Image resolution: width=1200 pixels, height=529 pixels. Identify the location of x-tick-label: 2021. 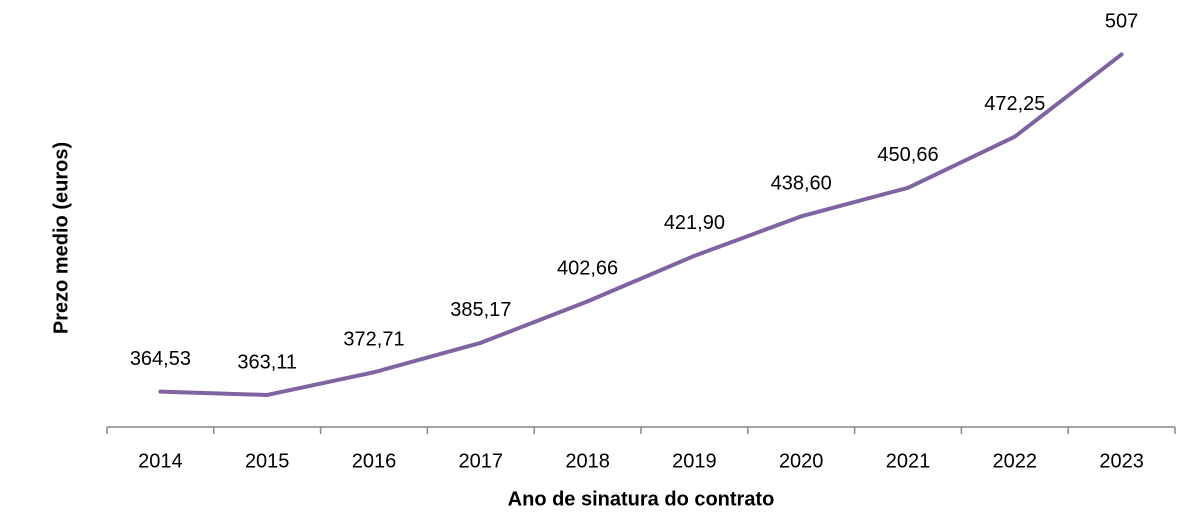
(908, 461).